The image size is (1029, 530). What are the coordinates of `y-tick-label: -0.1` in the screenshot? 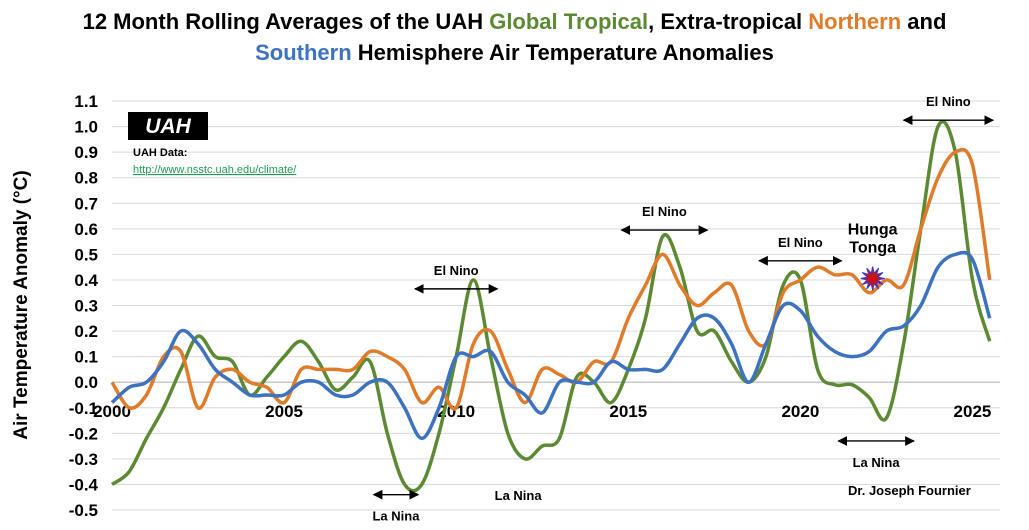 It's located at (83, 408).